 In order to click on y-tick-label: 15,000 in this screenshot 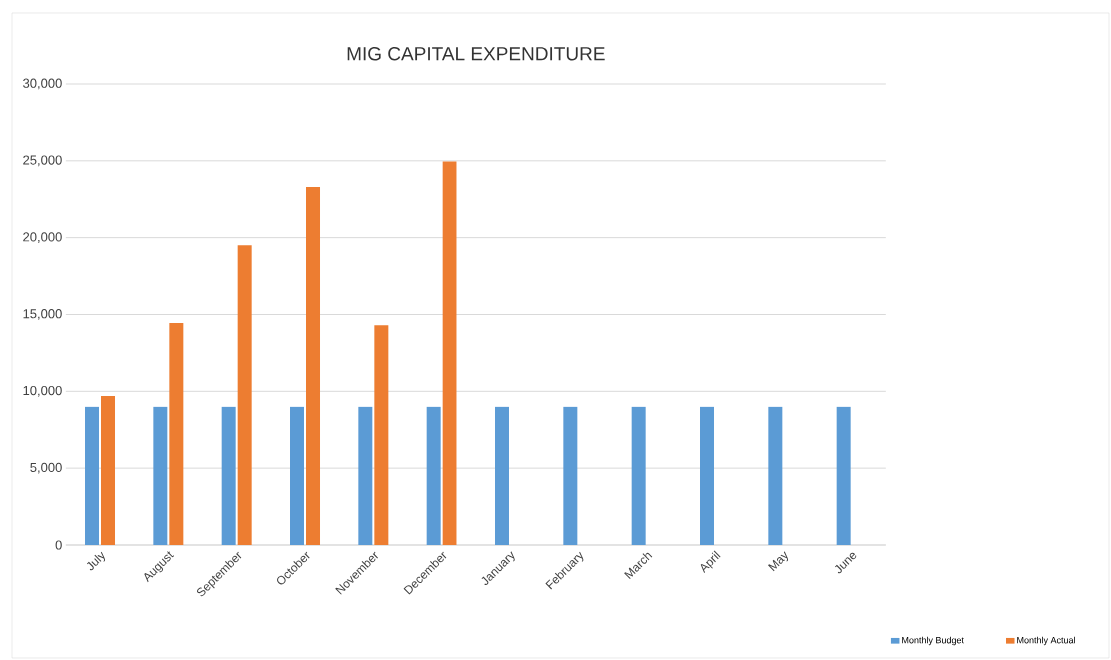, I will do `click(42, 314)`.